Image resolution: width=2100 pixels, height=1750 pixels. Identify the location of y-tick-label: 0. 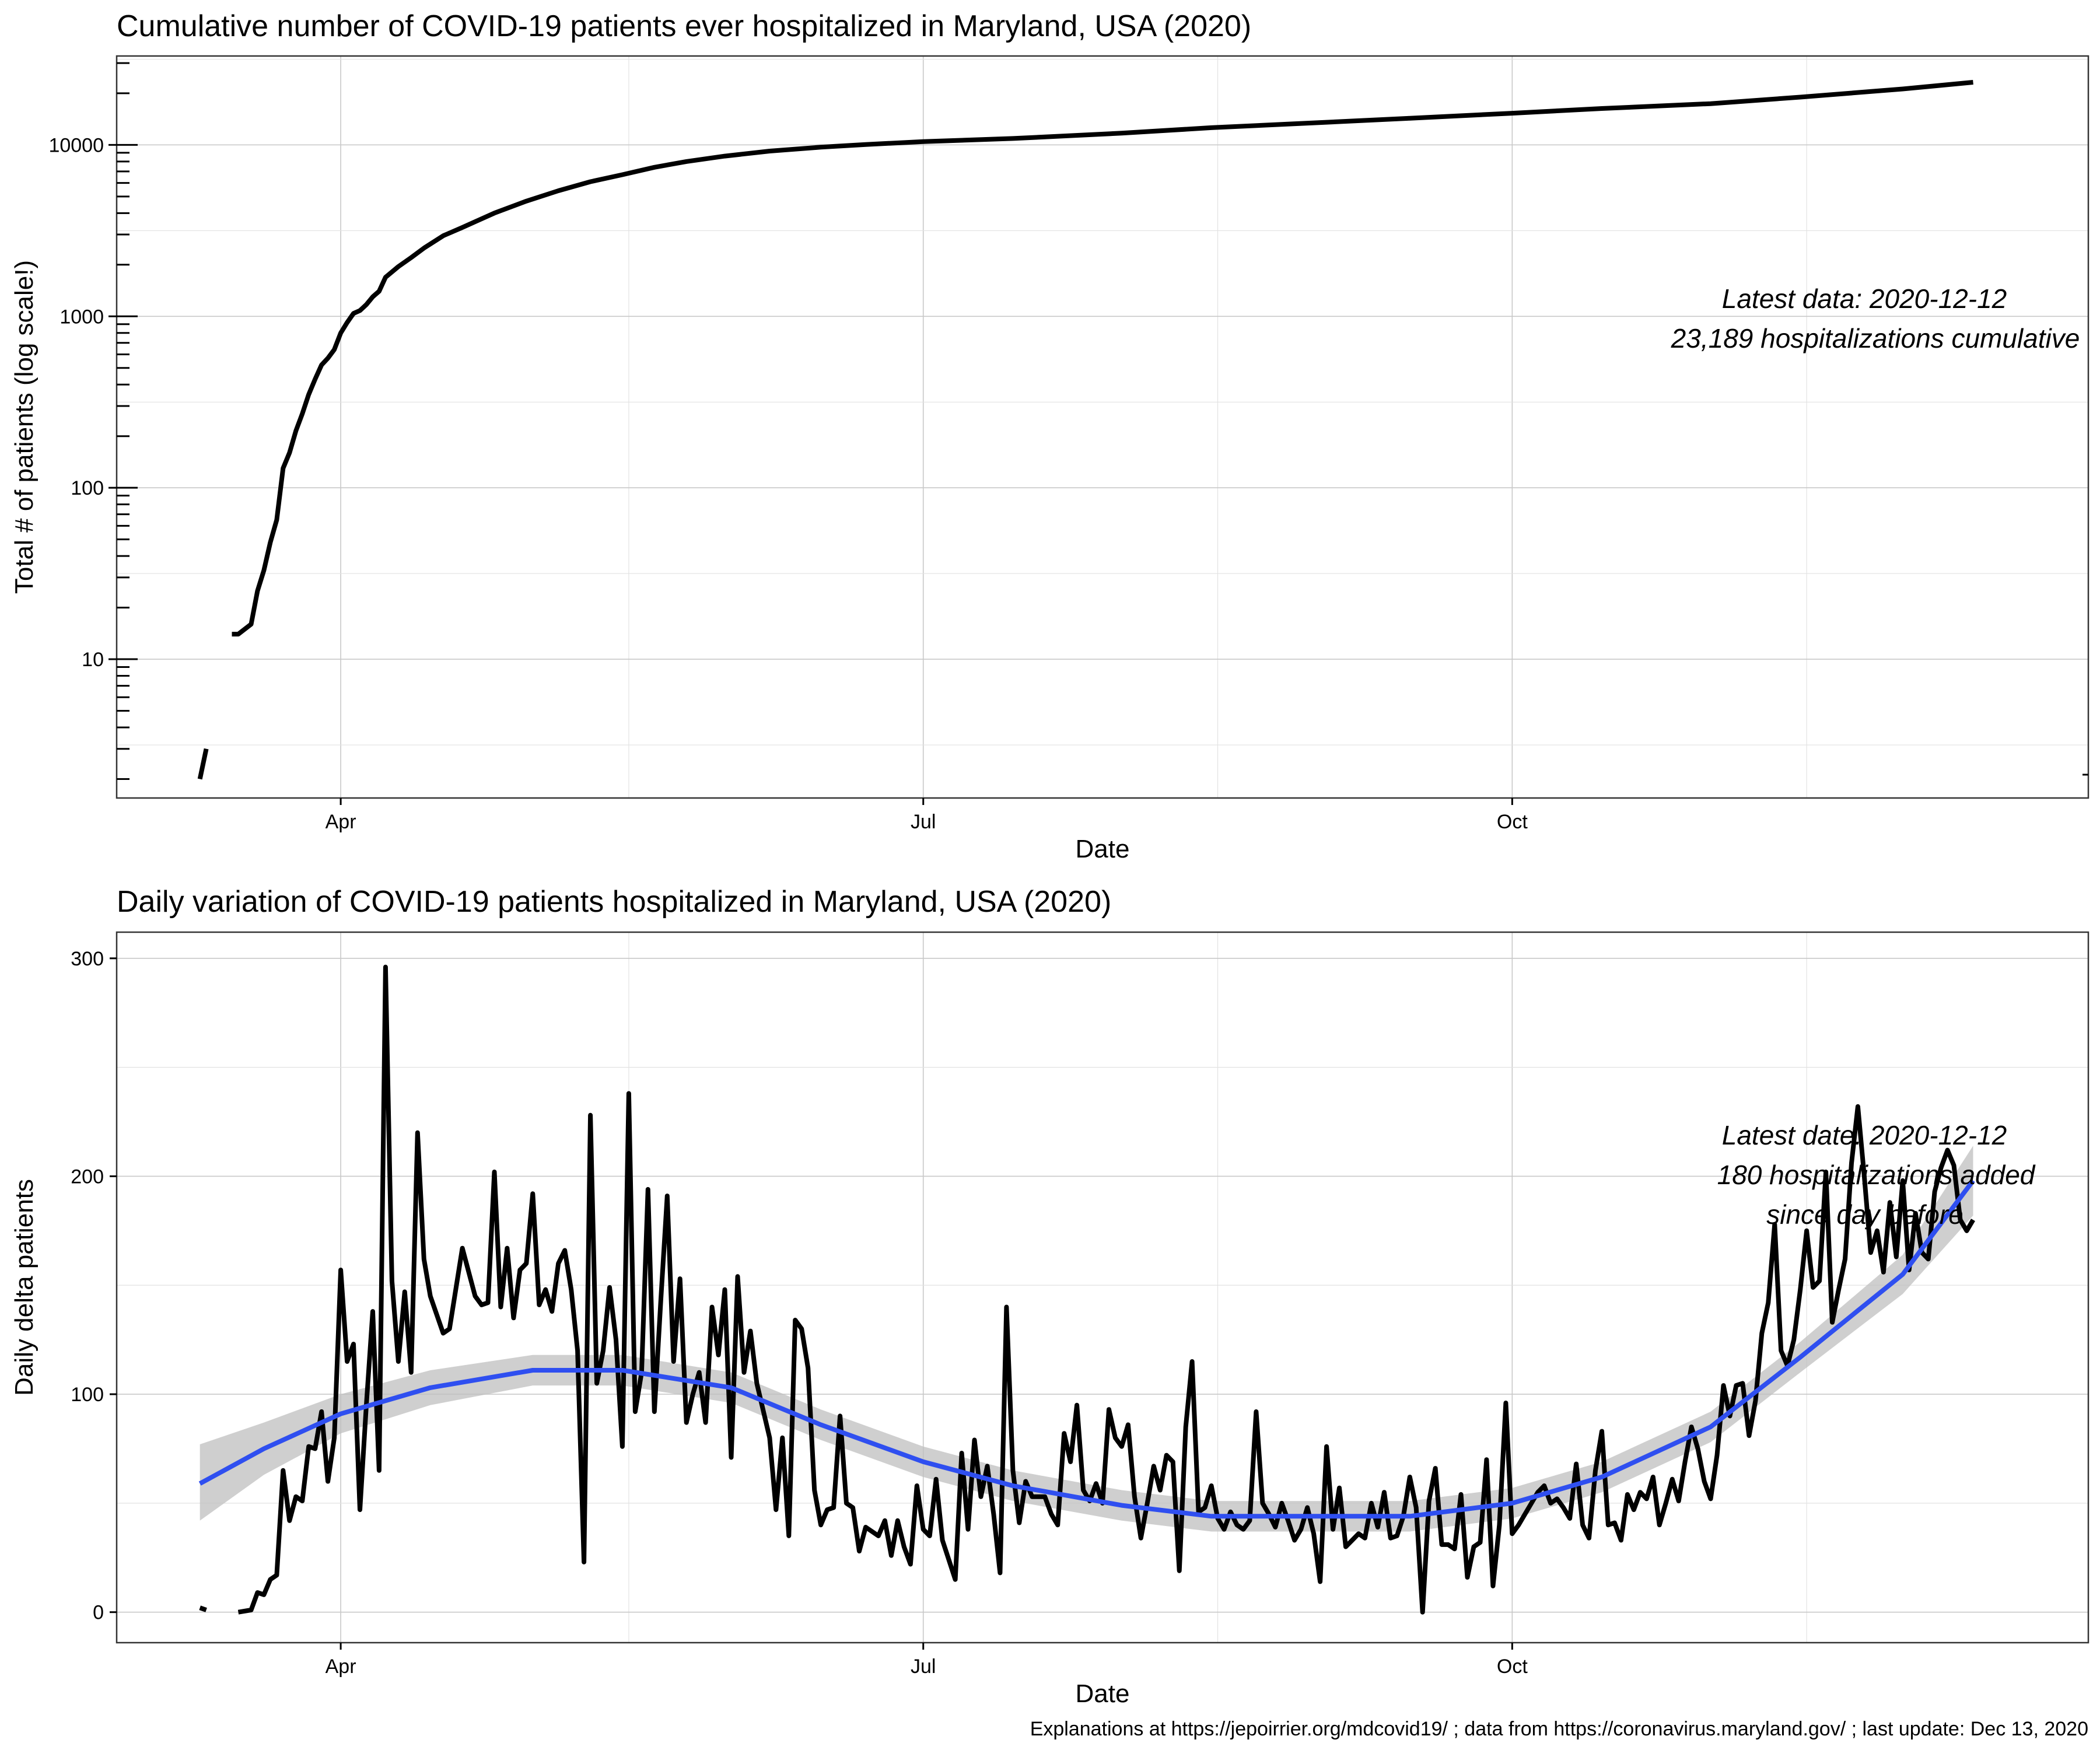
(99, 1613).